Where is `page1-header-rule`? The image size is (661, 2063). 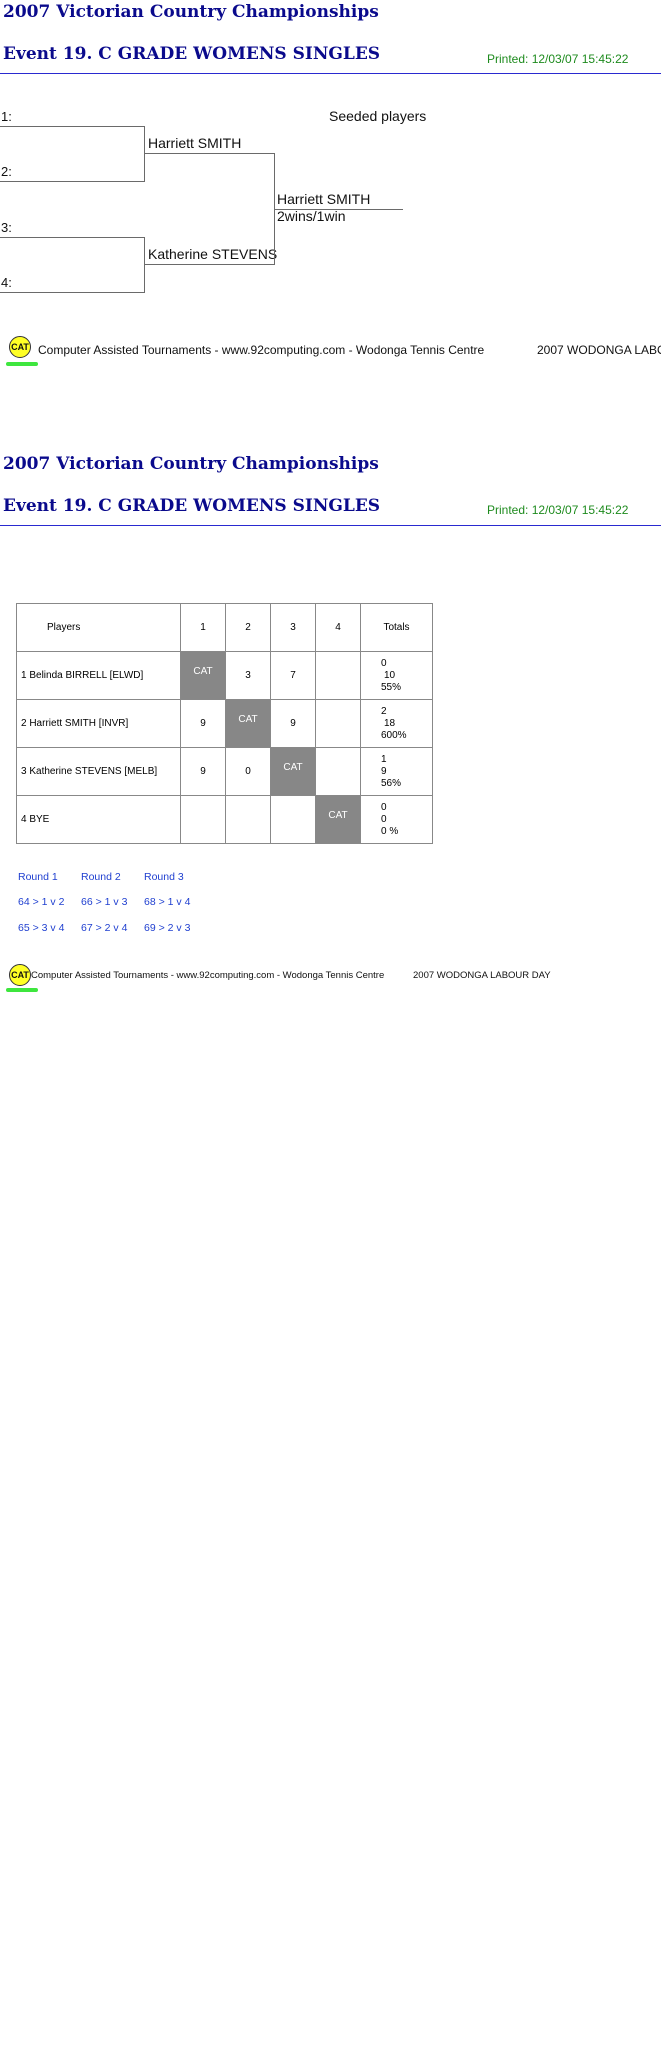 page1-header-rule is located at coordinates (330, 73).